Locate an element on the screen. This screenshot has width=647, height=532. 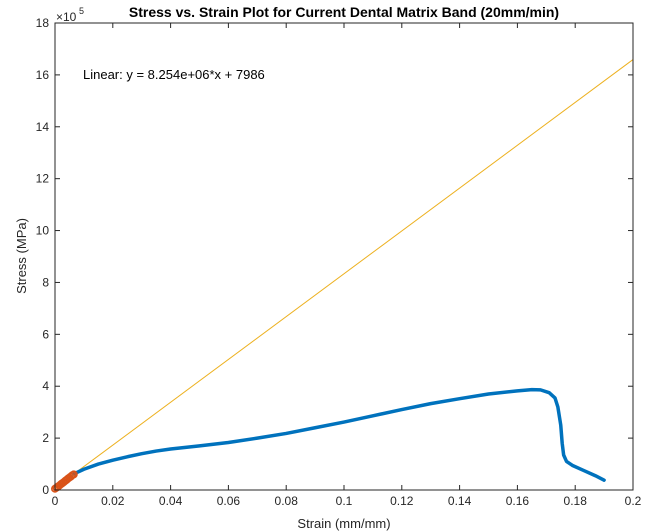
fit-equation-annotation: Linear: y = 8.254e+06*x + 7986 is located at coordinates (174, 74).